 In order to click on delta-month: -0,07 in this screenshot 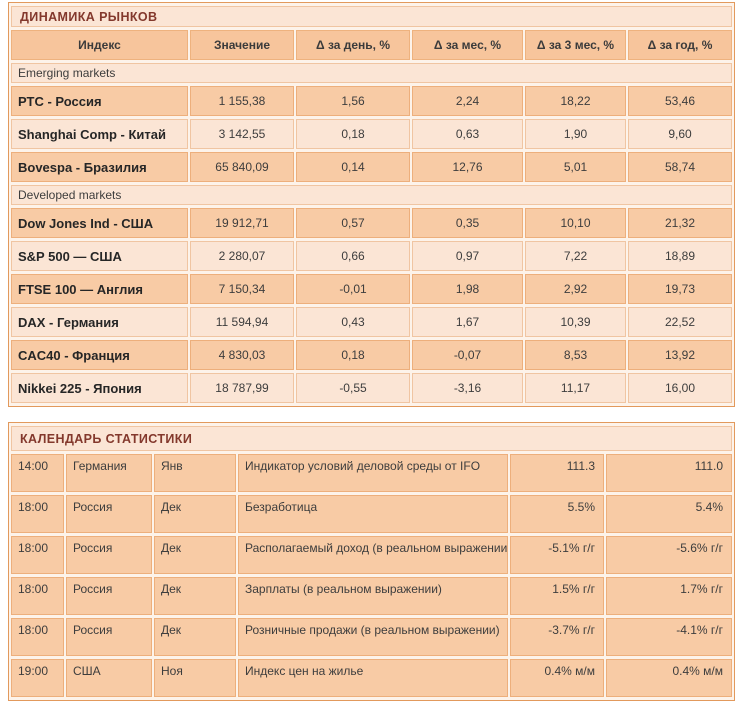, I will do `click(467, 355)`.